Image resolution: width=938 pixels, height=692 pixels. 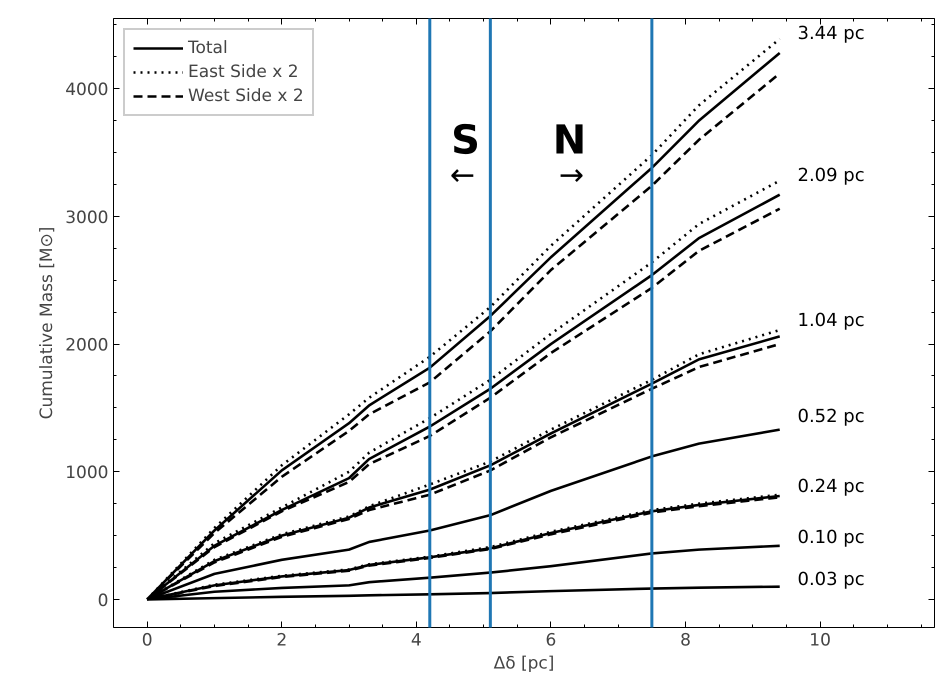 I want to click on x-tick-label: 4, so click(x=416, y=640).